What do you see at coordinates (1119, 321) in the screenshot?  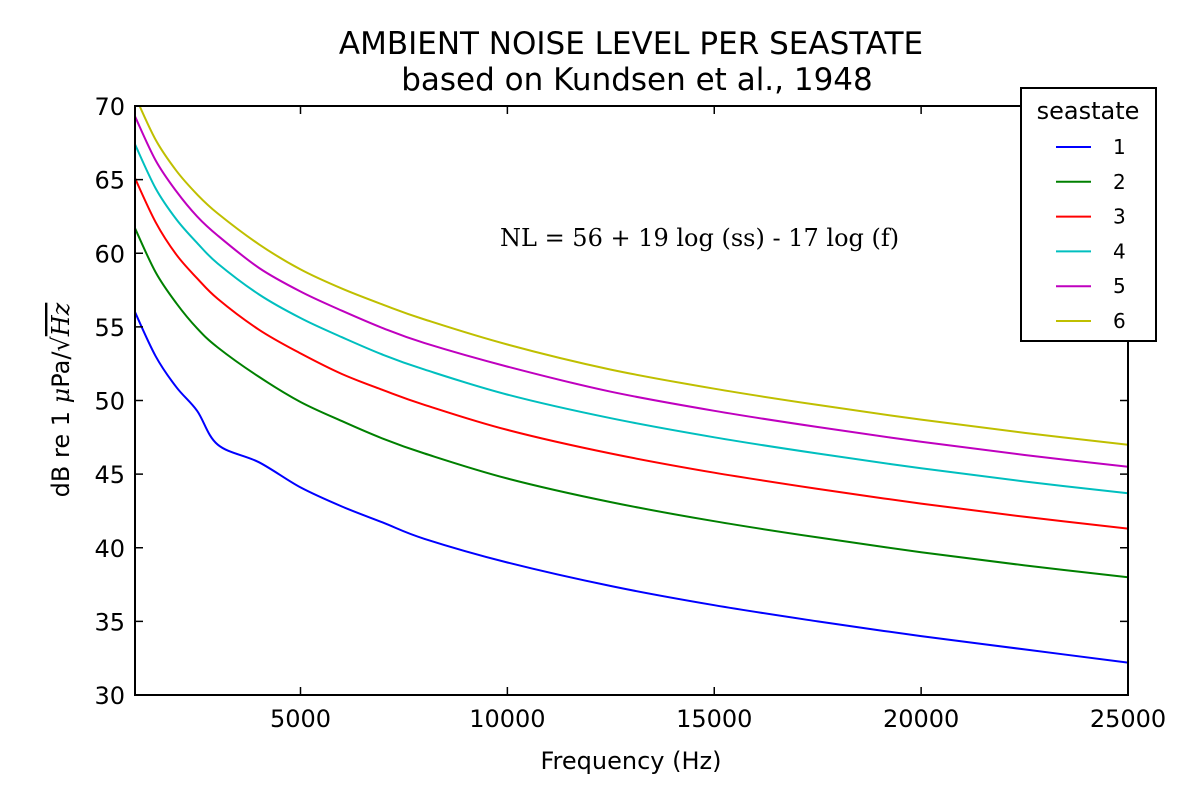 I see `legend-label-6: 6` at bounding box center [1119, 321].